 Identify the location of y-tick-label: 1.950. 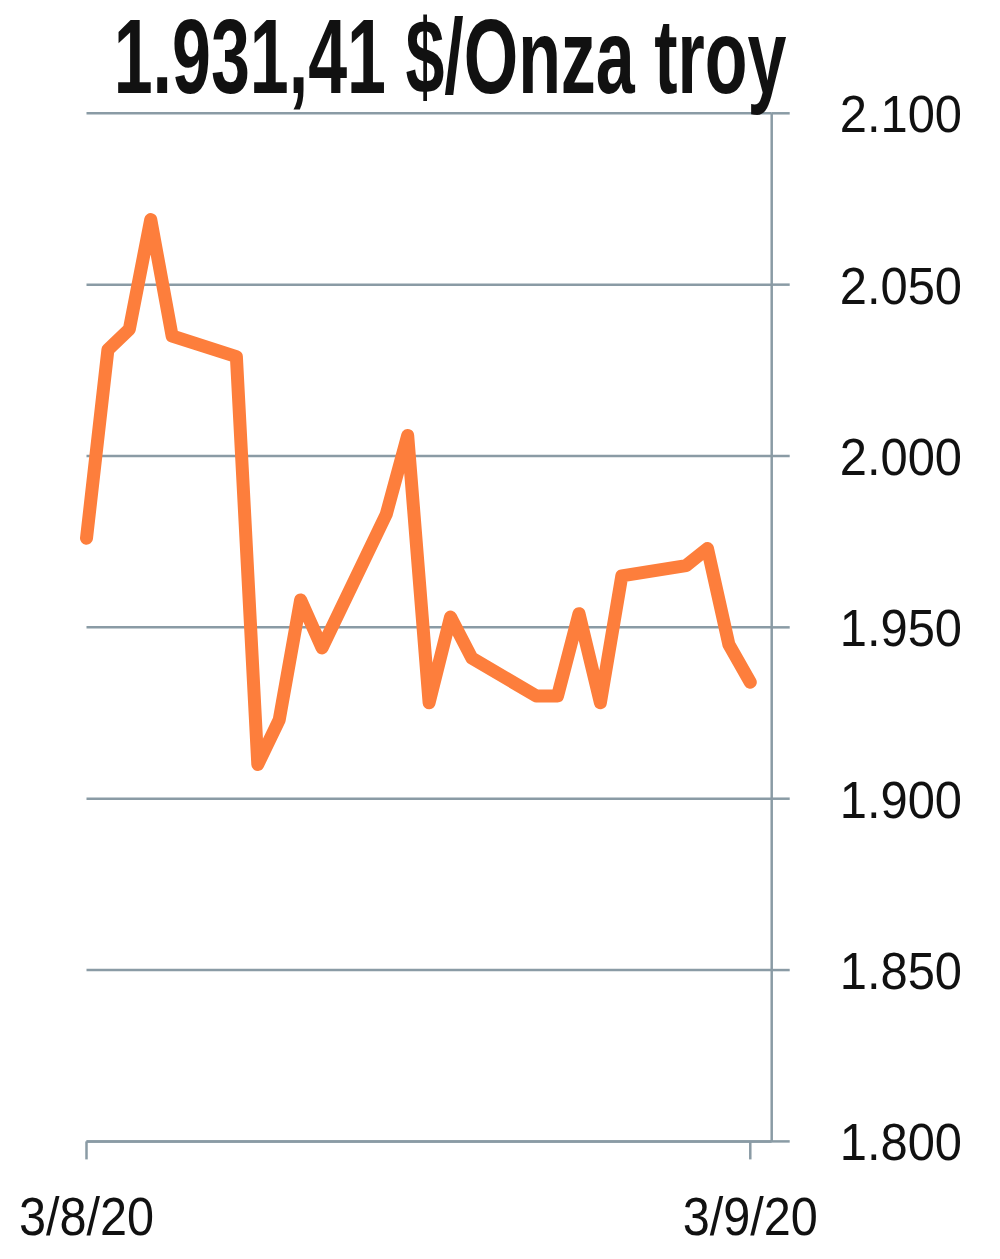
(900, 628).